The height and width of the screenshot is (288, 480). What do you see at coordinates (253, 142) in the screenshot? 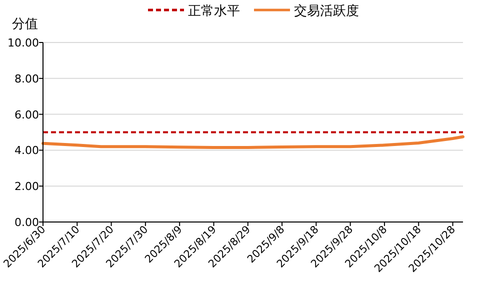
I see `line-series` at bounding box center [253, 142].